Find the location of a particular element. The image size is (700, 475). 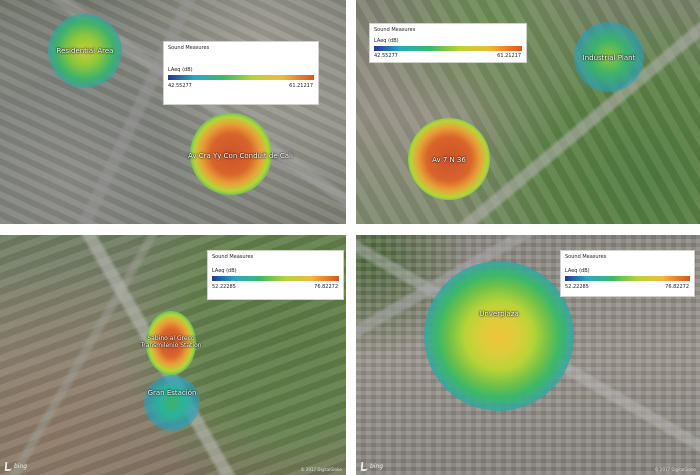

source-label: Av Cra Yy Con Conduit de Cali is located at coordinates (240, 156).